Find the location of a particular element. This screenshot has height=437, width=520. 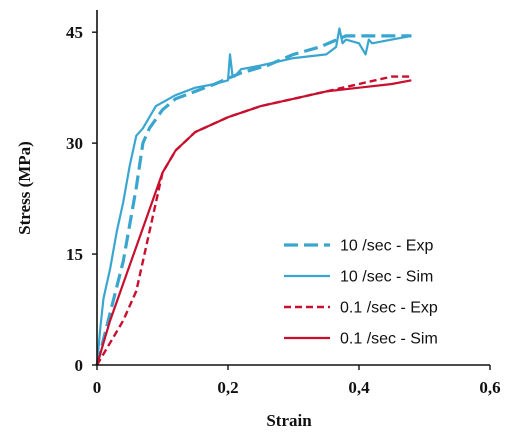

legend-label-1: 10 /sec - Sim is located at coordinates (386, 277).